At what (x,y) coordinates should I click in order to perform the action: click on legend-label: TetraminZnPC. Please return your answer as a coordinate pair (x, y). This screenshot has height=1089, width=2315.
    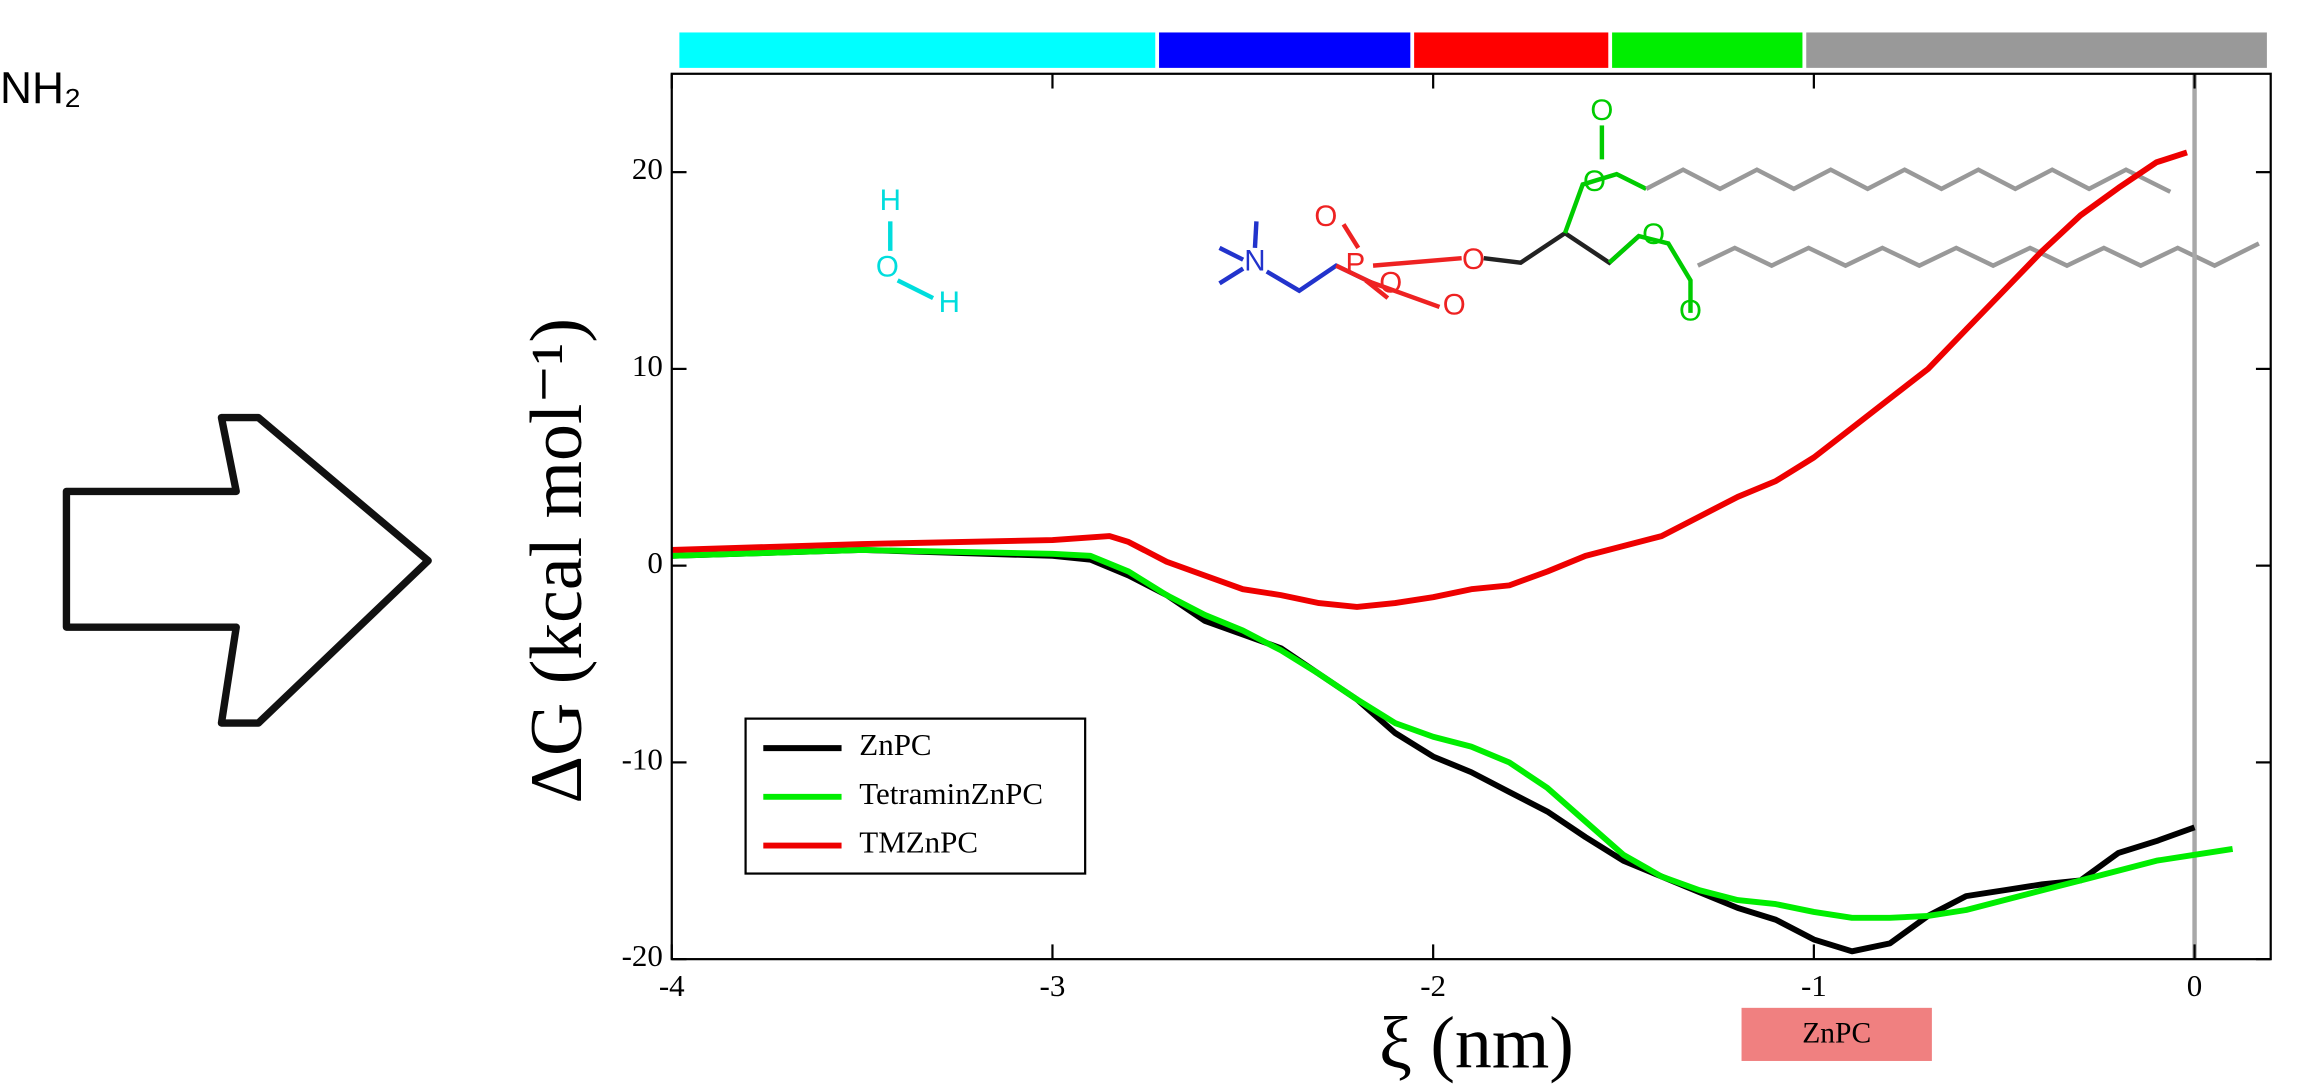
    Looking at the image, I should click on (951, 793).